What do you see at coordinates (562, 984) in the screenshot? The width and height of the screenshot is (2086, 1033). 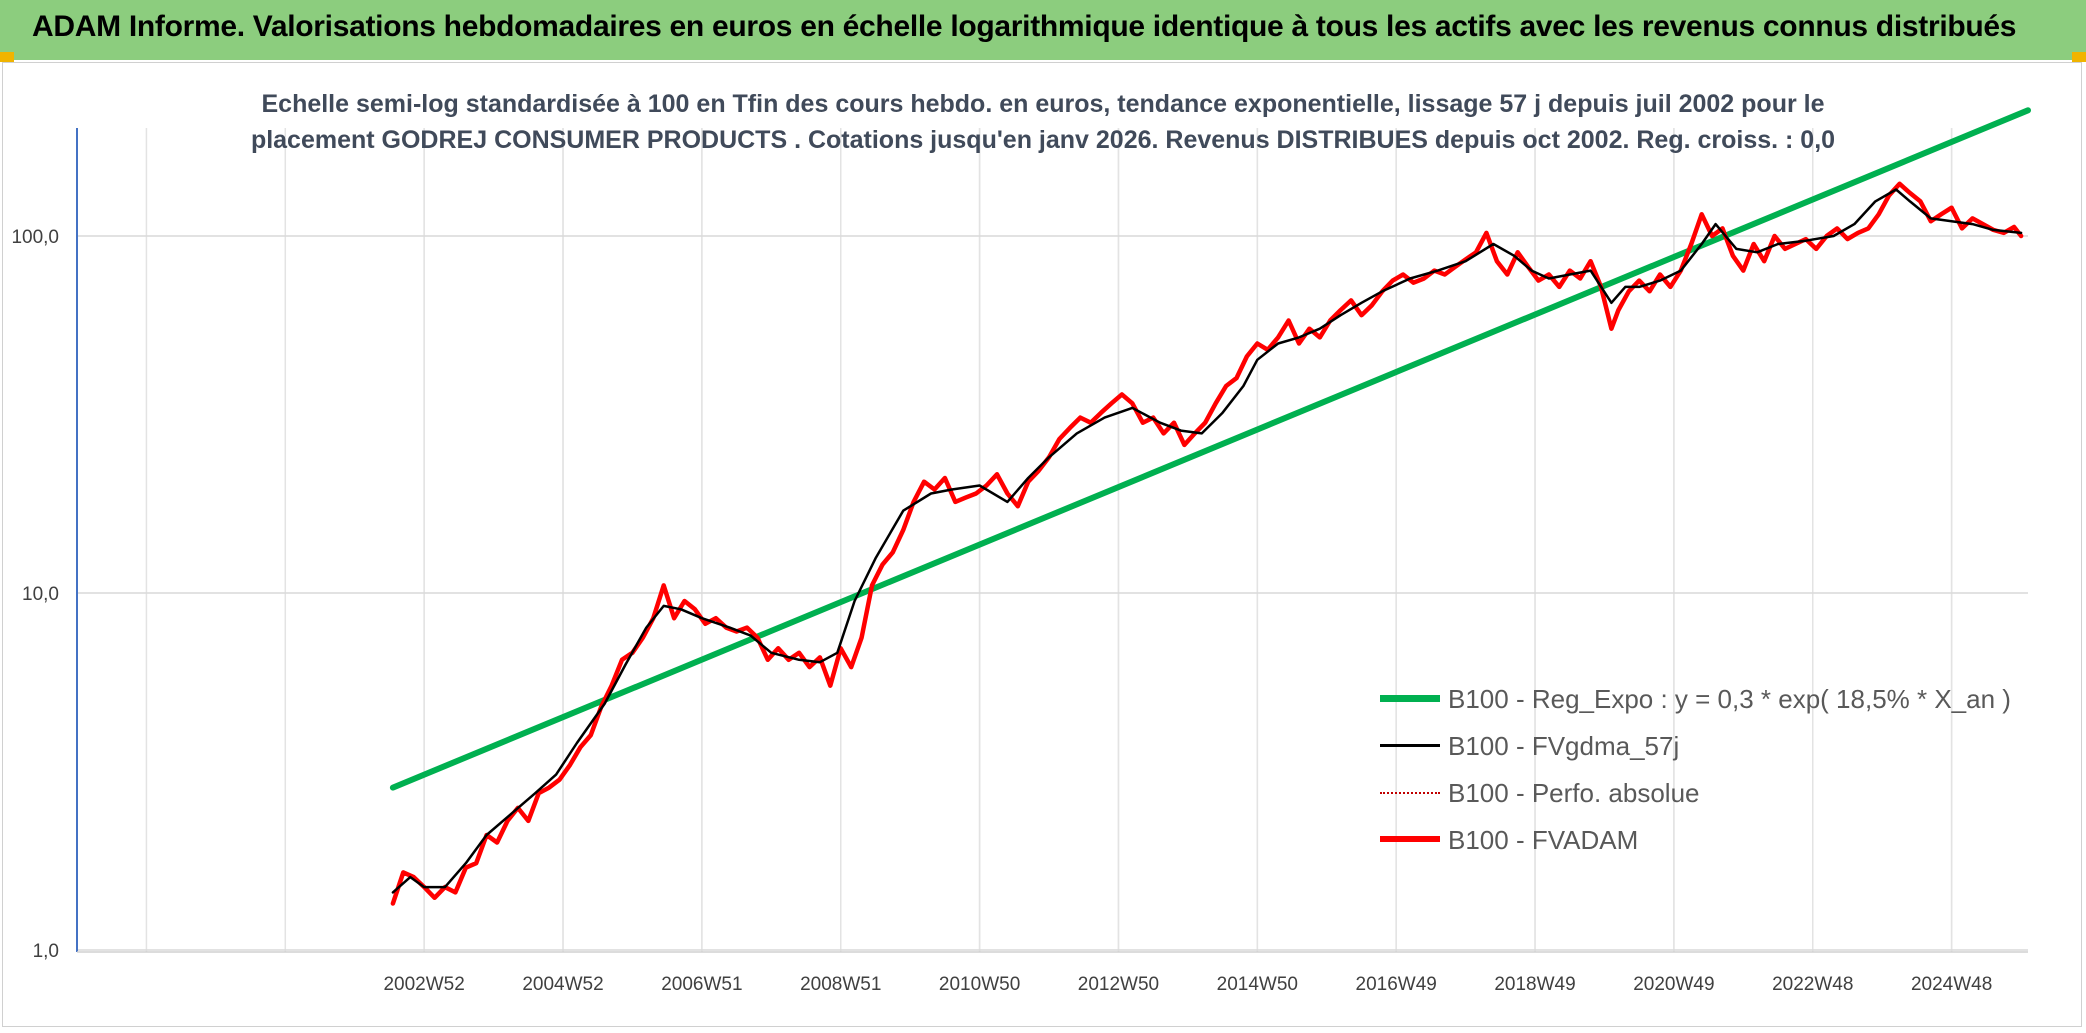 I see `x-tick-label: 2004W52` at bounding box center [562, 984].